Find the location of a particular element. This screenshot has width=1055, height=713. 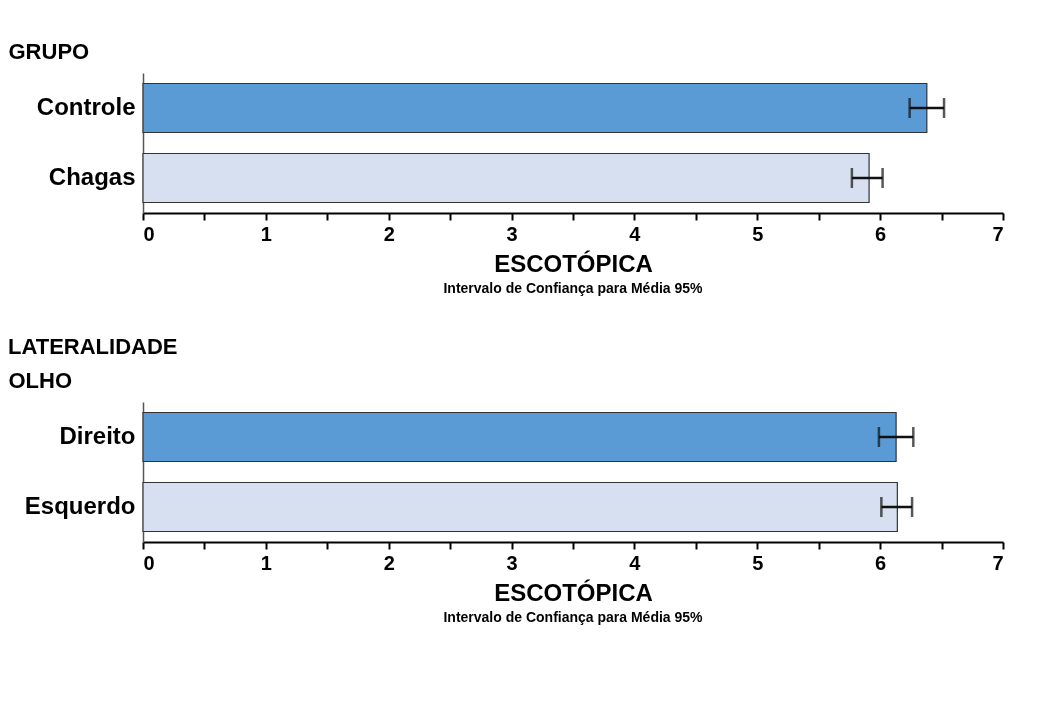

y-axis-title: OLHO is located at coordinates (40, 380).